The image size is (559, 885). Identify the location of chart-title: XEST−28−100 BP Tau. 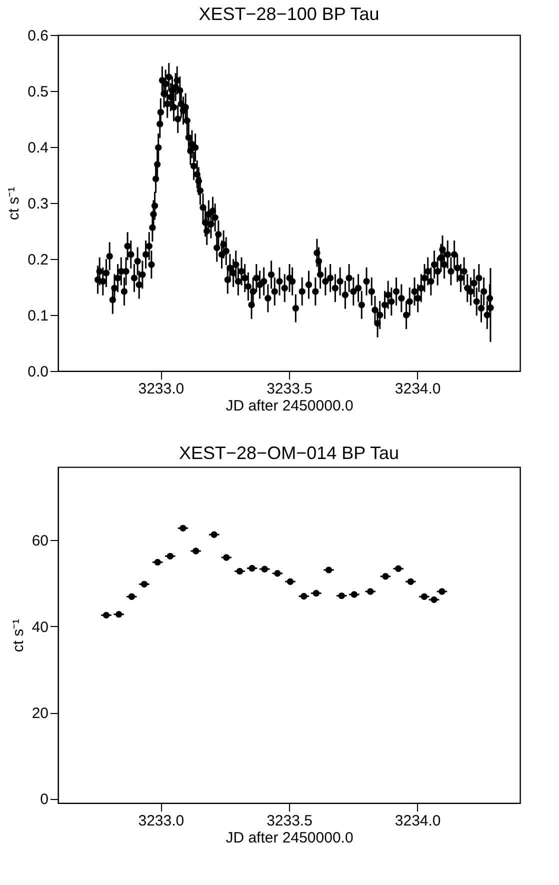
(289, 14).